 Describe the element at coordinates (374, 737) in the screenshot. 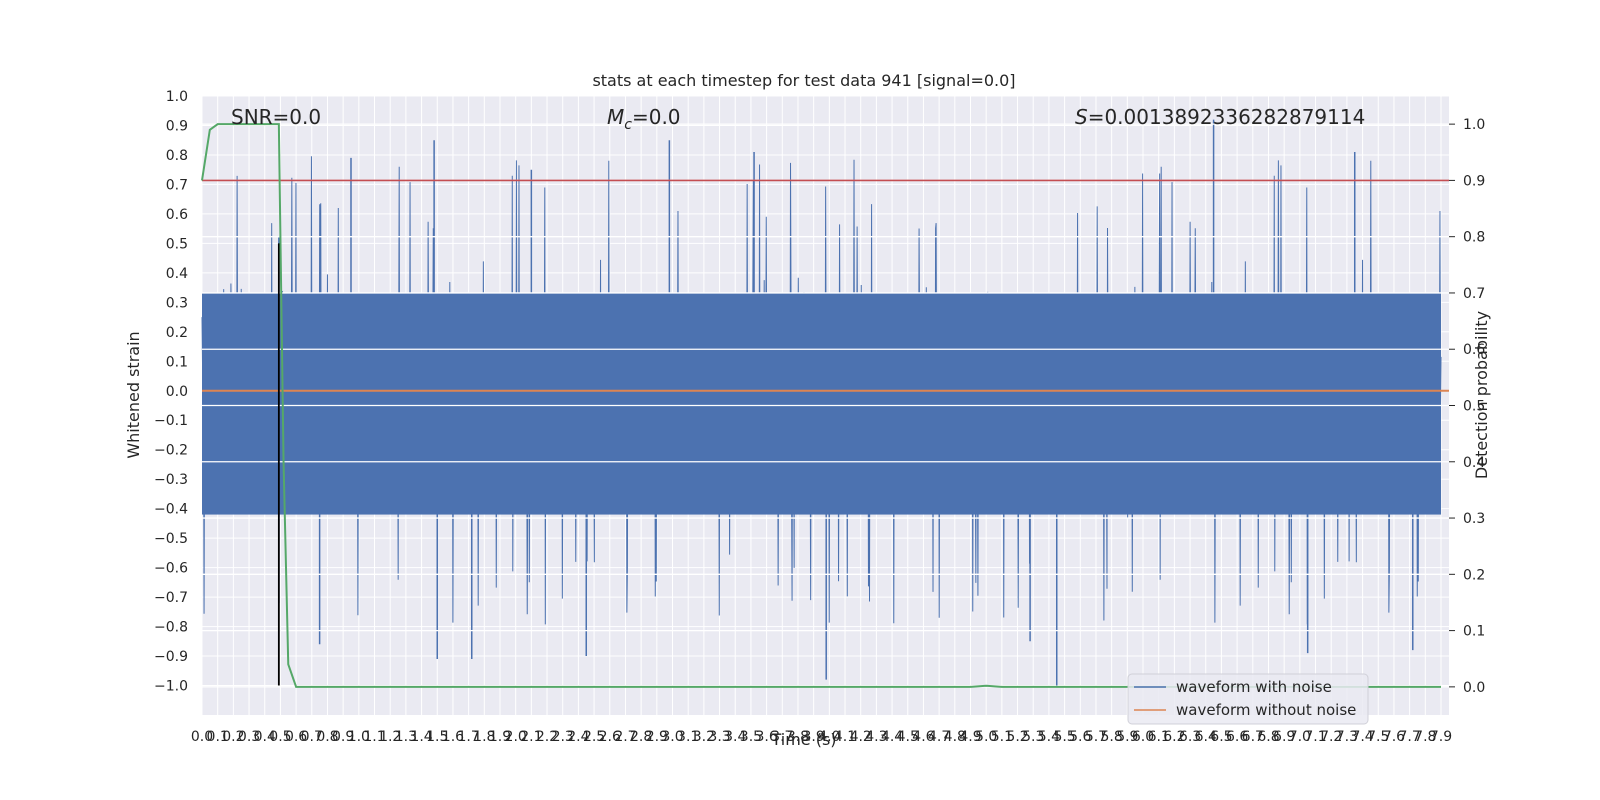

I see `x-tick-label: 1.1` at that location.